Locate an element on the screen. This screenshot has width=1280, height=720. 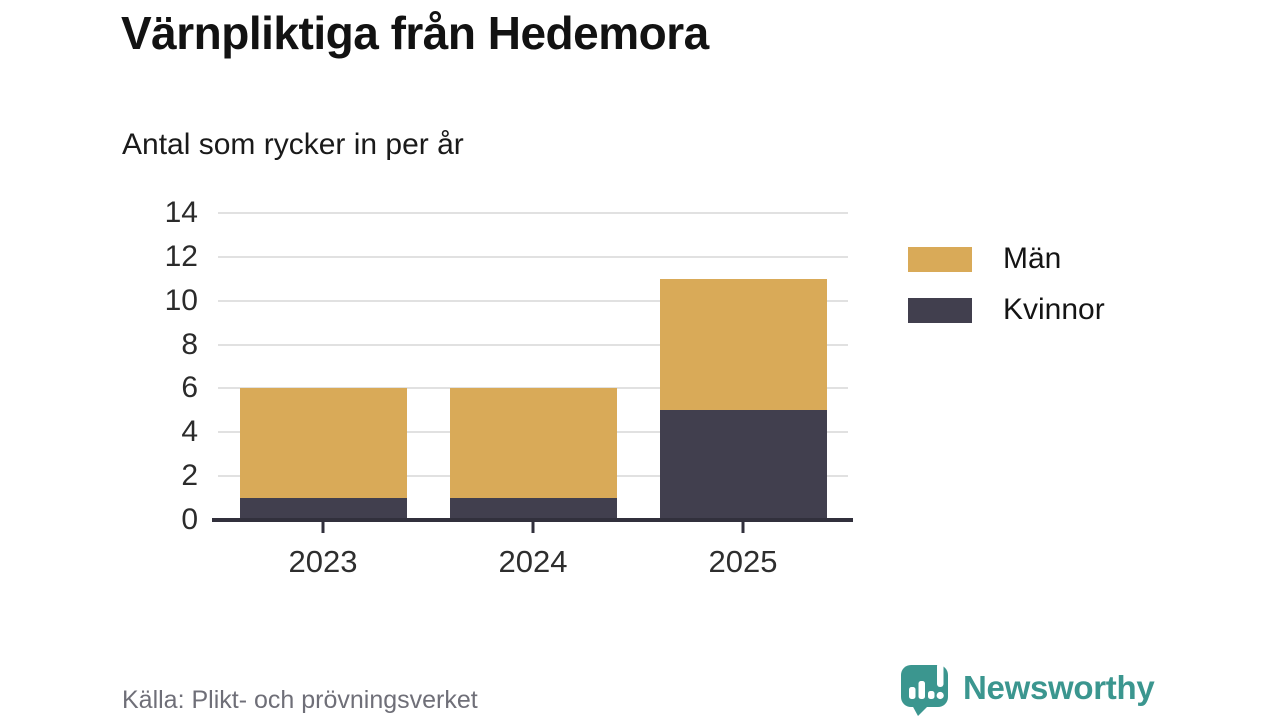
bar-segment-män-2025 is located at coordinates (743, 344).